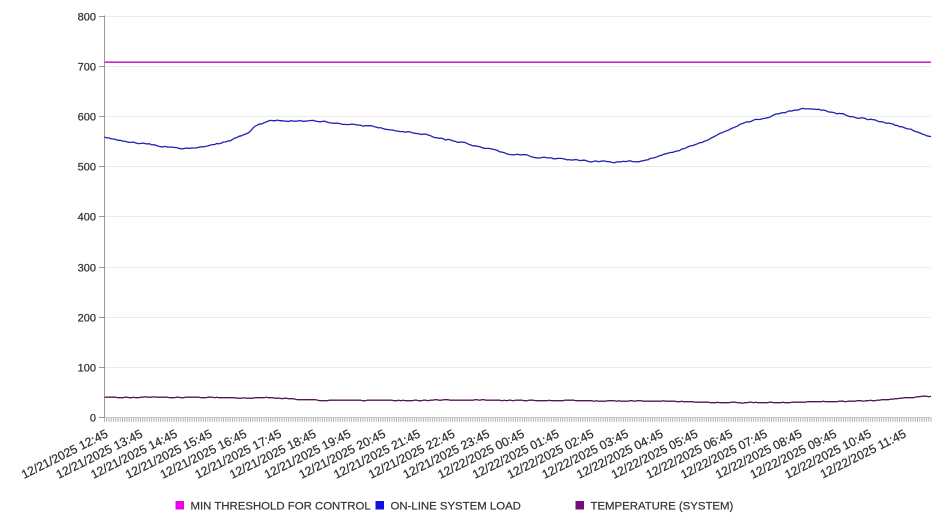 Image resolution: width=946 pixels, height=526 pixels. What do you see at coordinates (87, 68) in the screenshot?
I see `svg-text: 700` at bounding box center [87, 68].